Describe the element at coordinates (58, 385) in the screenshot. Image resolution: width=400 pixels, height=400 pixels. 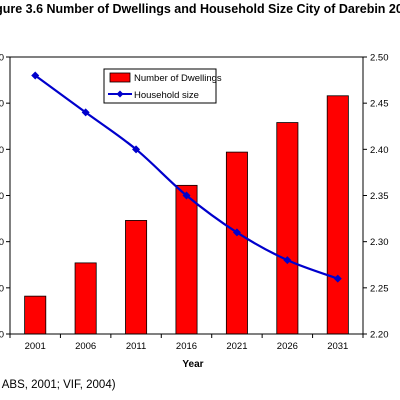
I see `source-note: : ABS, 2001; VIF, 2004)` at that location.